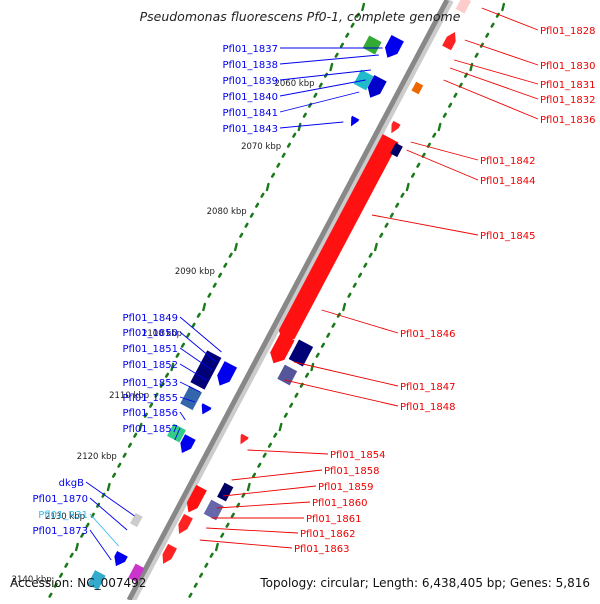 This screenshot has height=604, width=600. Describe the element at coordinates (169, 553) in the screenshot. I see `gene-pfl01-1863-shape` at that location.